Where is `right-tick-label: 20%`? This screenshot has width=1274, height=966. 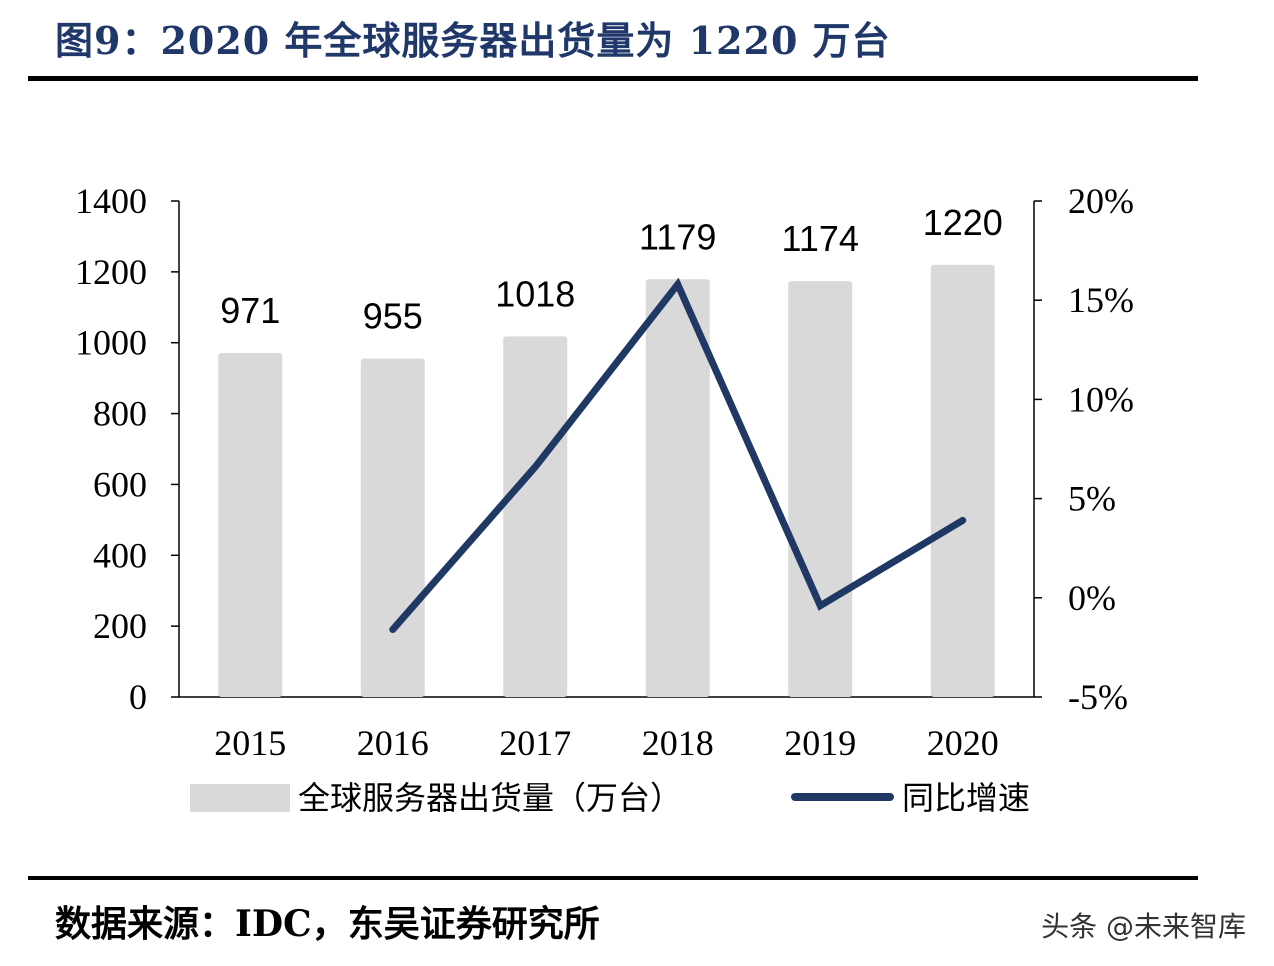 right-tick-label: 20% is located at coordinates (1101, 201).